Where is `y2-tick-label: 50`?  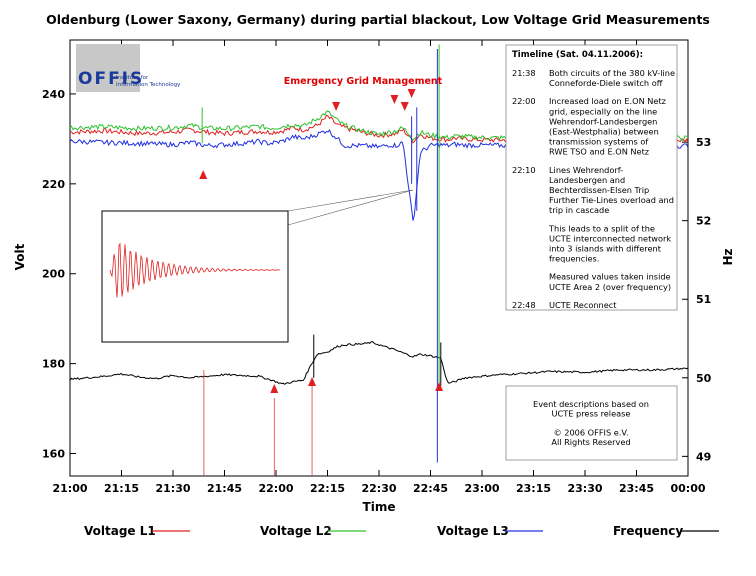
y2-tick-label: 50 is located at coordinates (704, 378).